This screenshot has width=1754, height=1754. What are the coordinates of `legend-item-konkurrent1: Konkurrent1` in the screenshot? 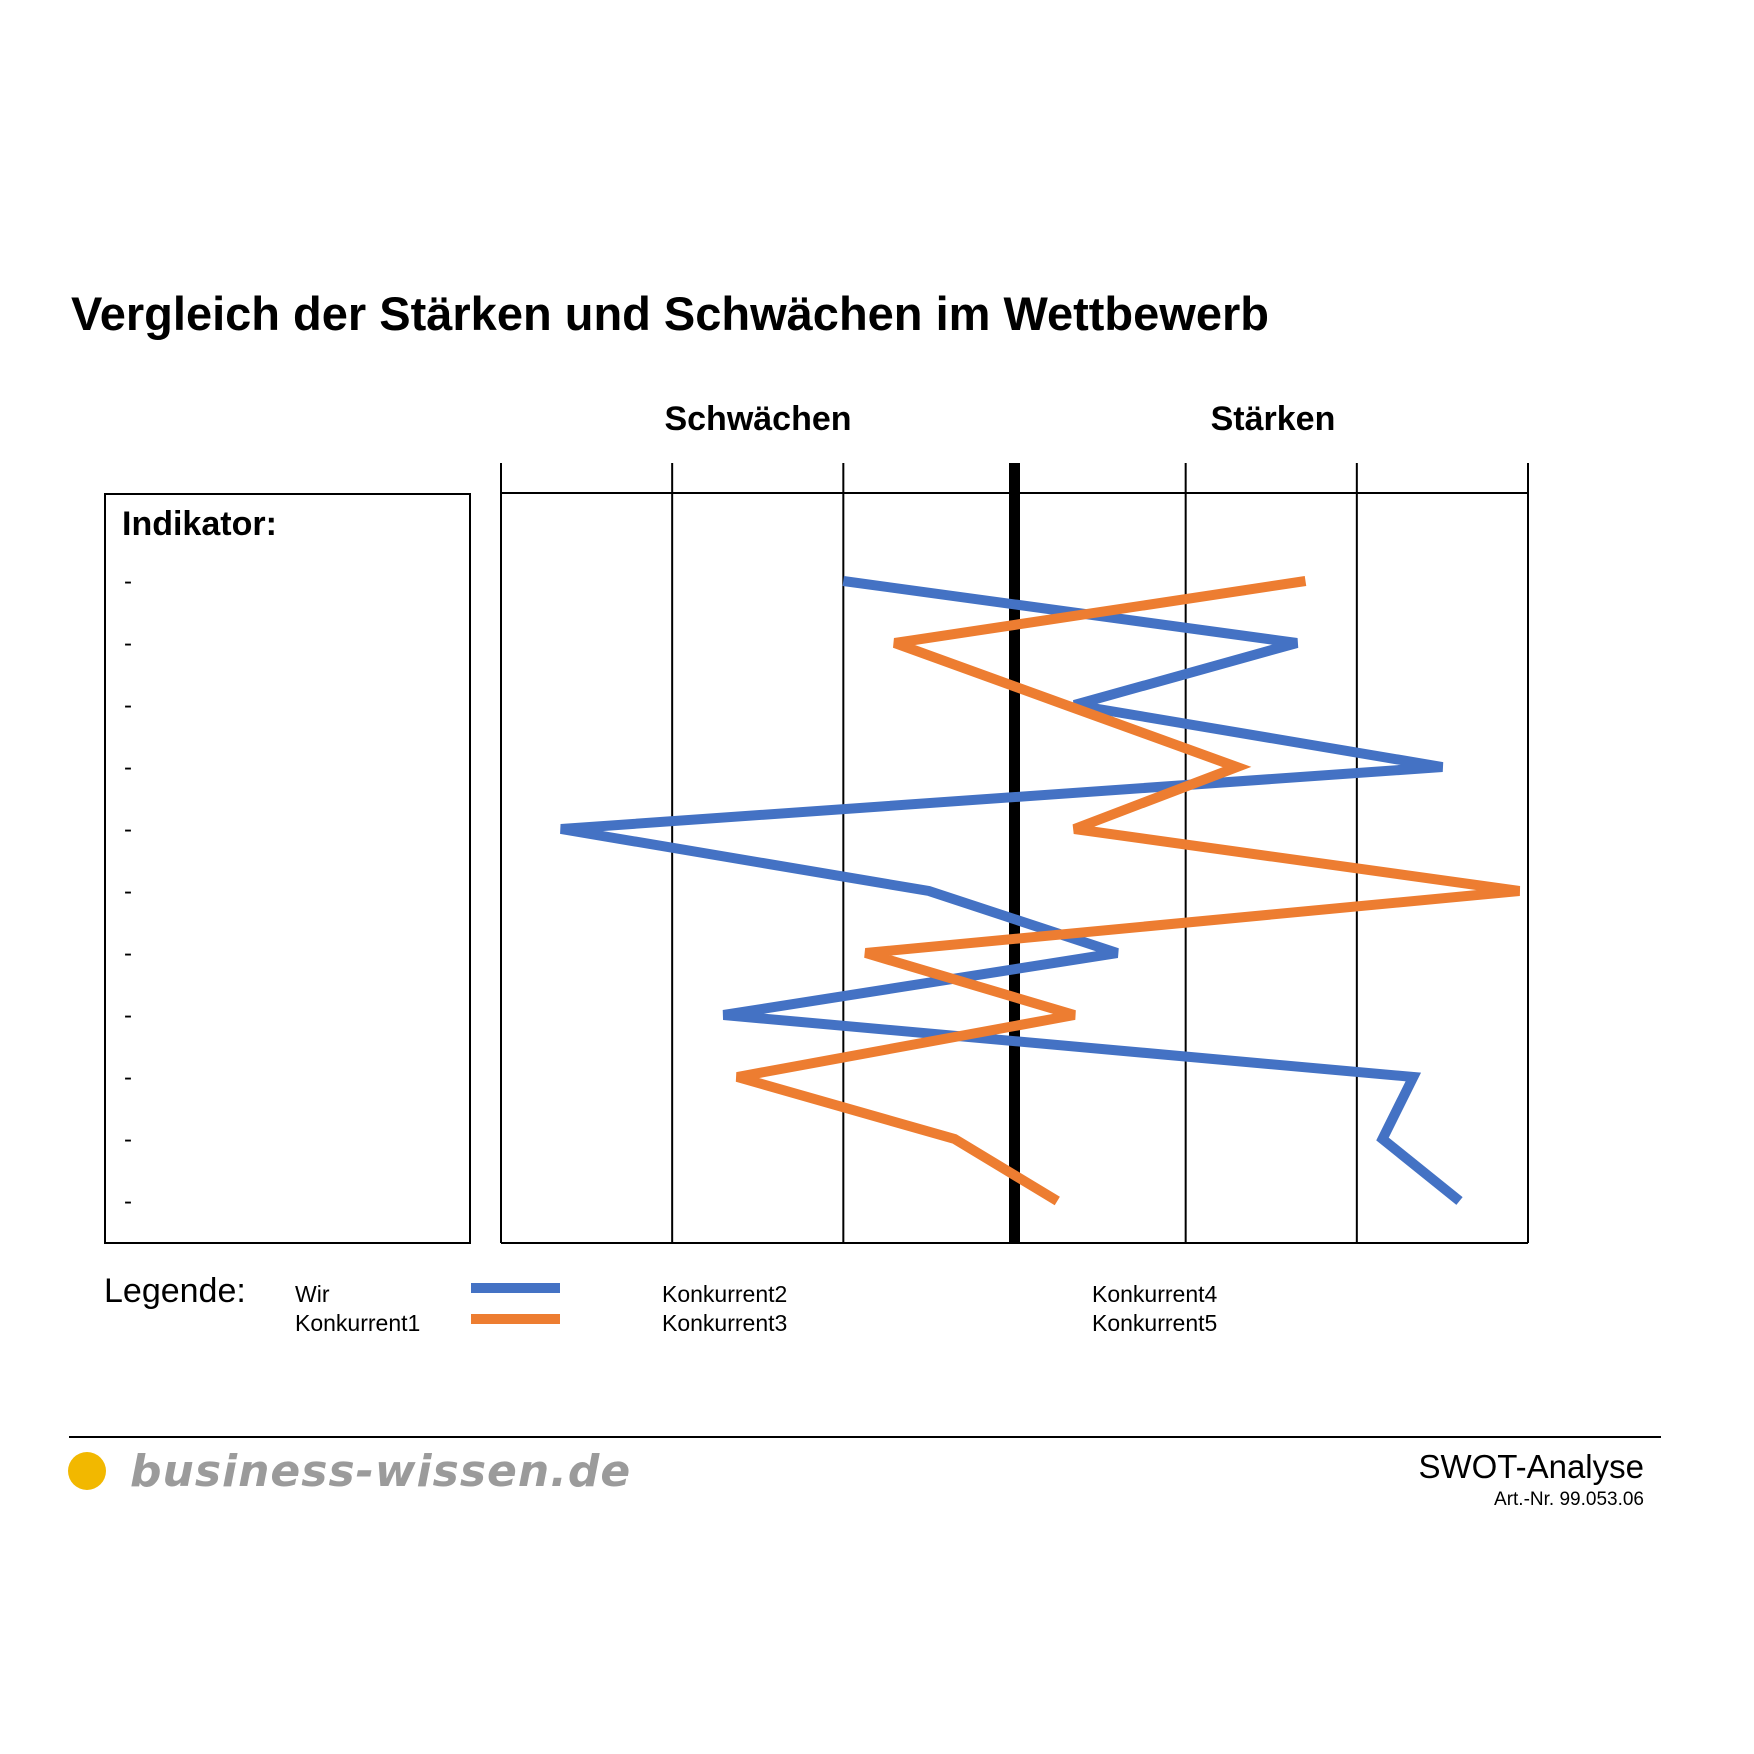 It's located at (358, 1323).